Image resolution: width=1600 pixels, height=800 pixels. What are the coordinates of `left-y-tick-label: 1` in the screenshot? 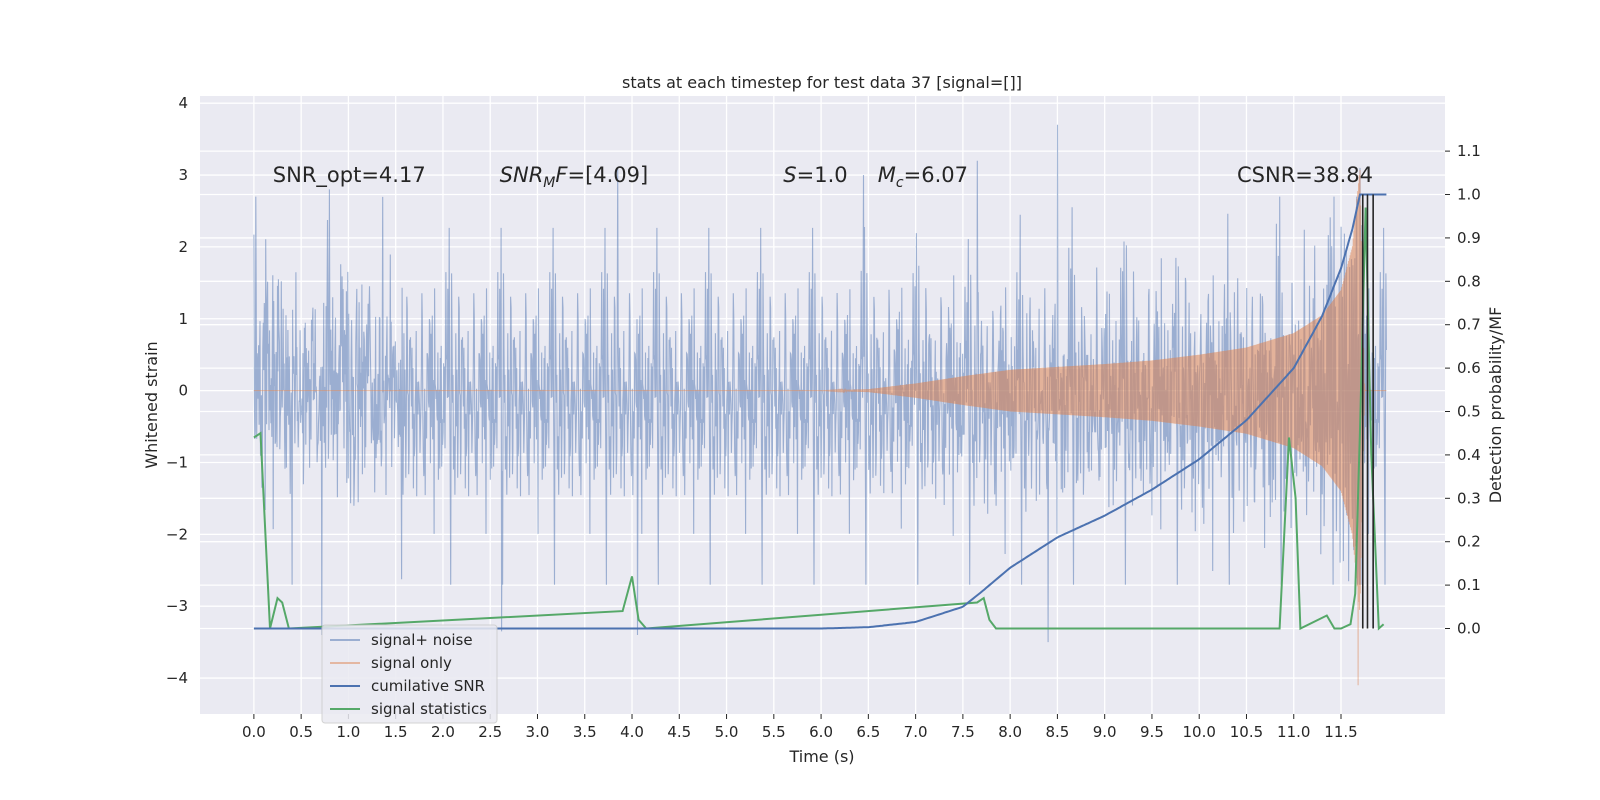 It's located at (183, 319).